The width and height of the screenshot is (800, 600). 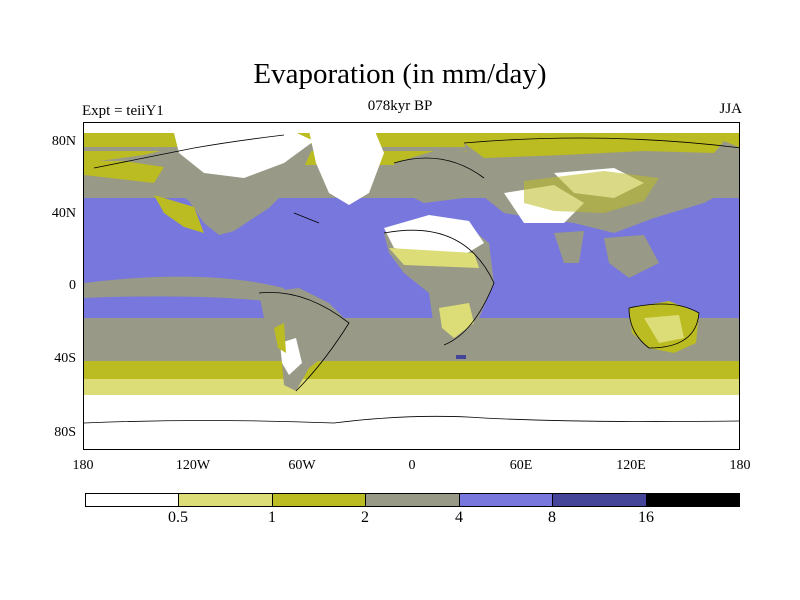 I want to click on y-tick-label: 0, so click(x=72, y=285).